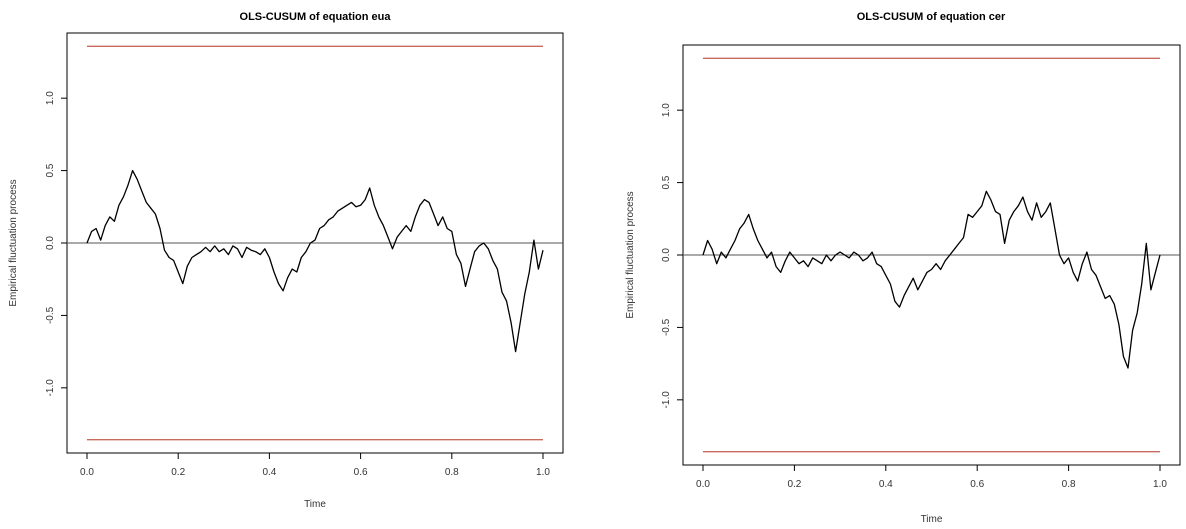 The height and width of the screenshot is (529, 1186). I want to click on chart-title: OLS-CUSUM of equation cer, so click(931, 17).